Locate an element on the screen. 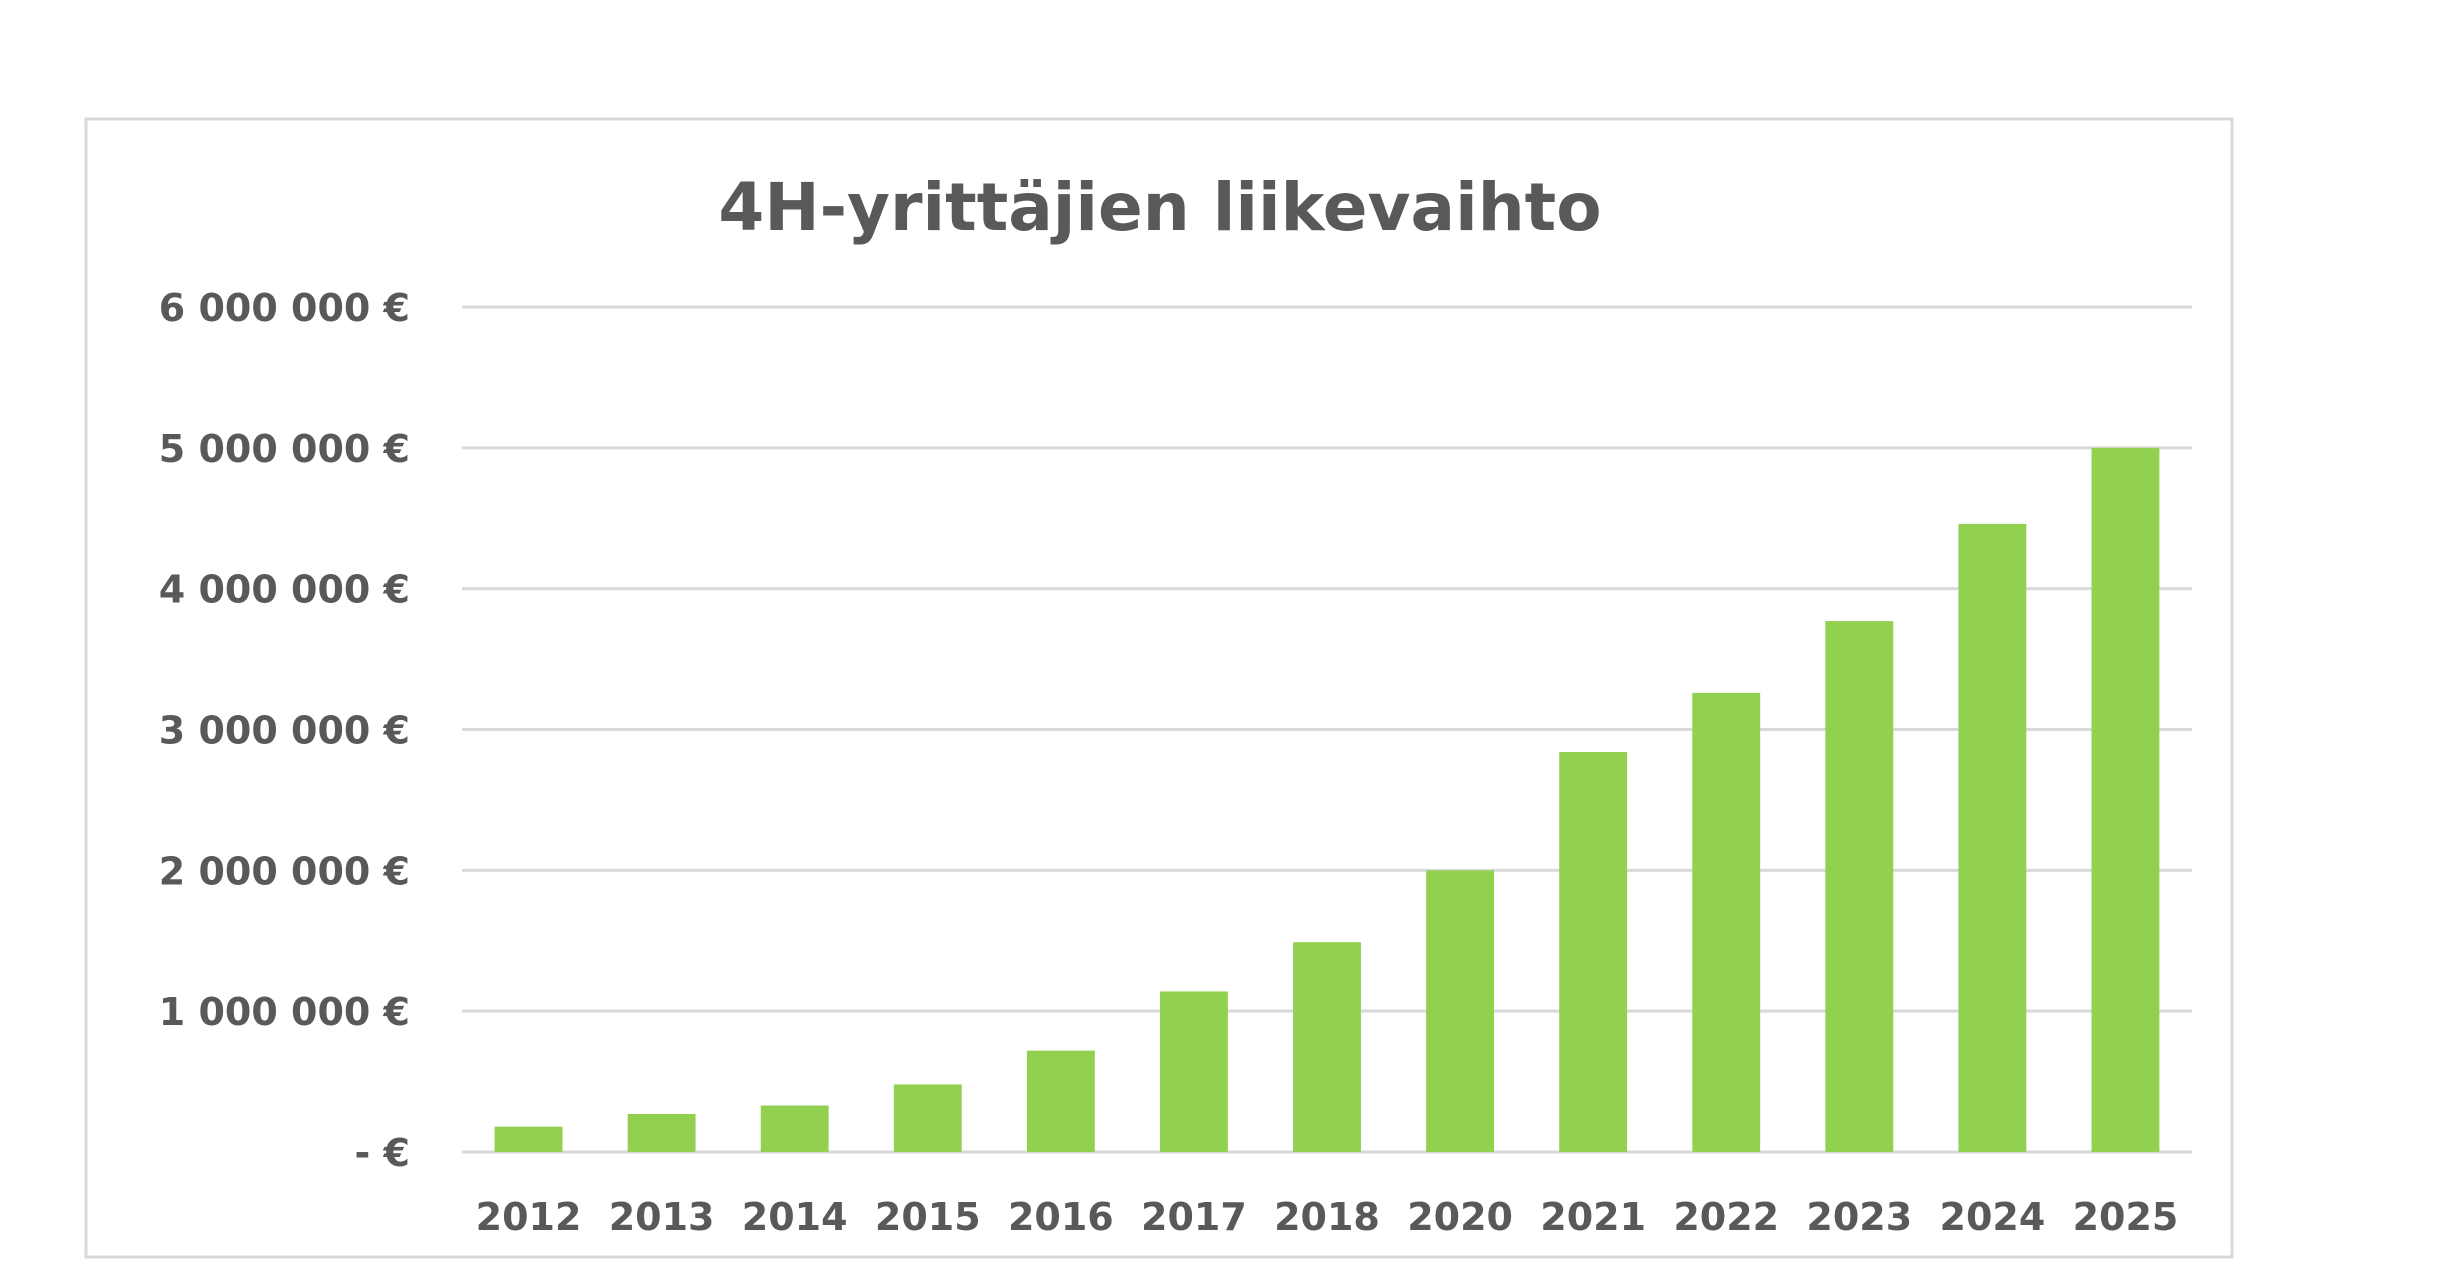 This screenshot has height=1288, width=2451. bar-2025 is located at coordinates (2125, 799).